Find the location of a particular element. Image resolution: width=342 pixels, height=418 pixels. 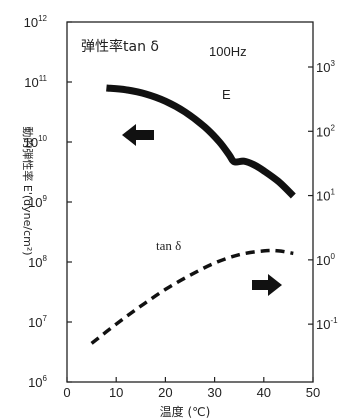

right-tick-label: 10¹ is located at coordinates (325, 196).